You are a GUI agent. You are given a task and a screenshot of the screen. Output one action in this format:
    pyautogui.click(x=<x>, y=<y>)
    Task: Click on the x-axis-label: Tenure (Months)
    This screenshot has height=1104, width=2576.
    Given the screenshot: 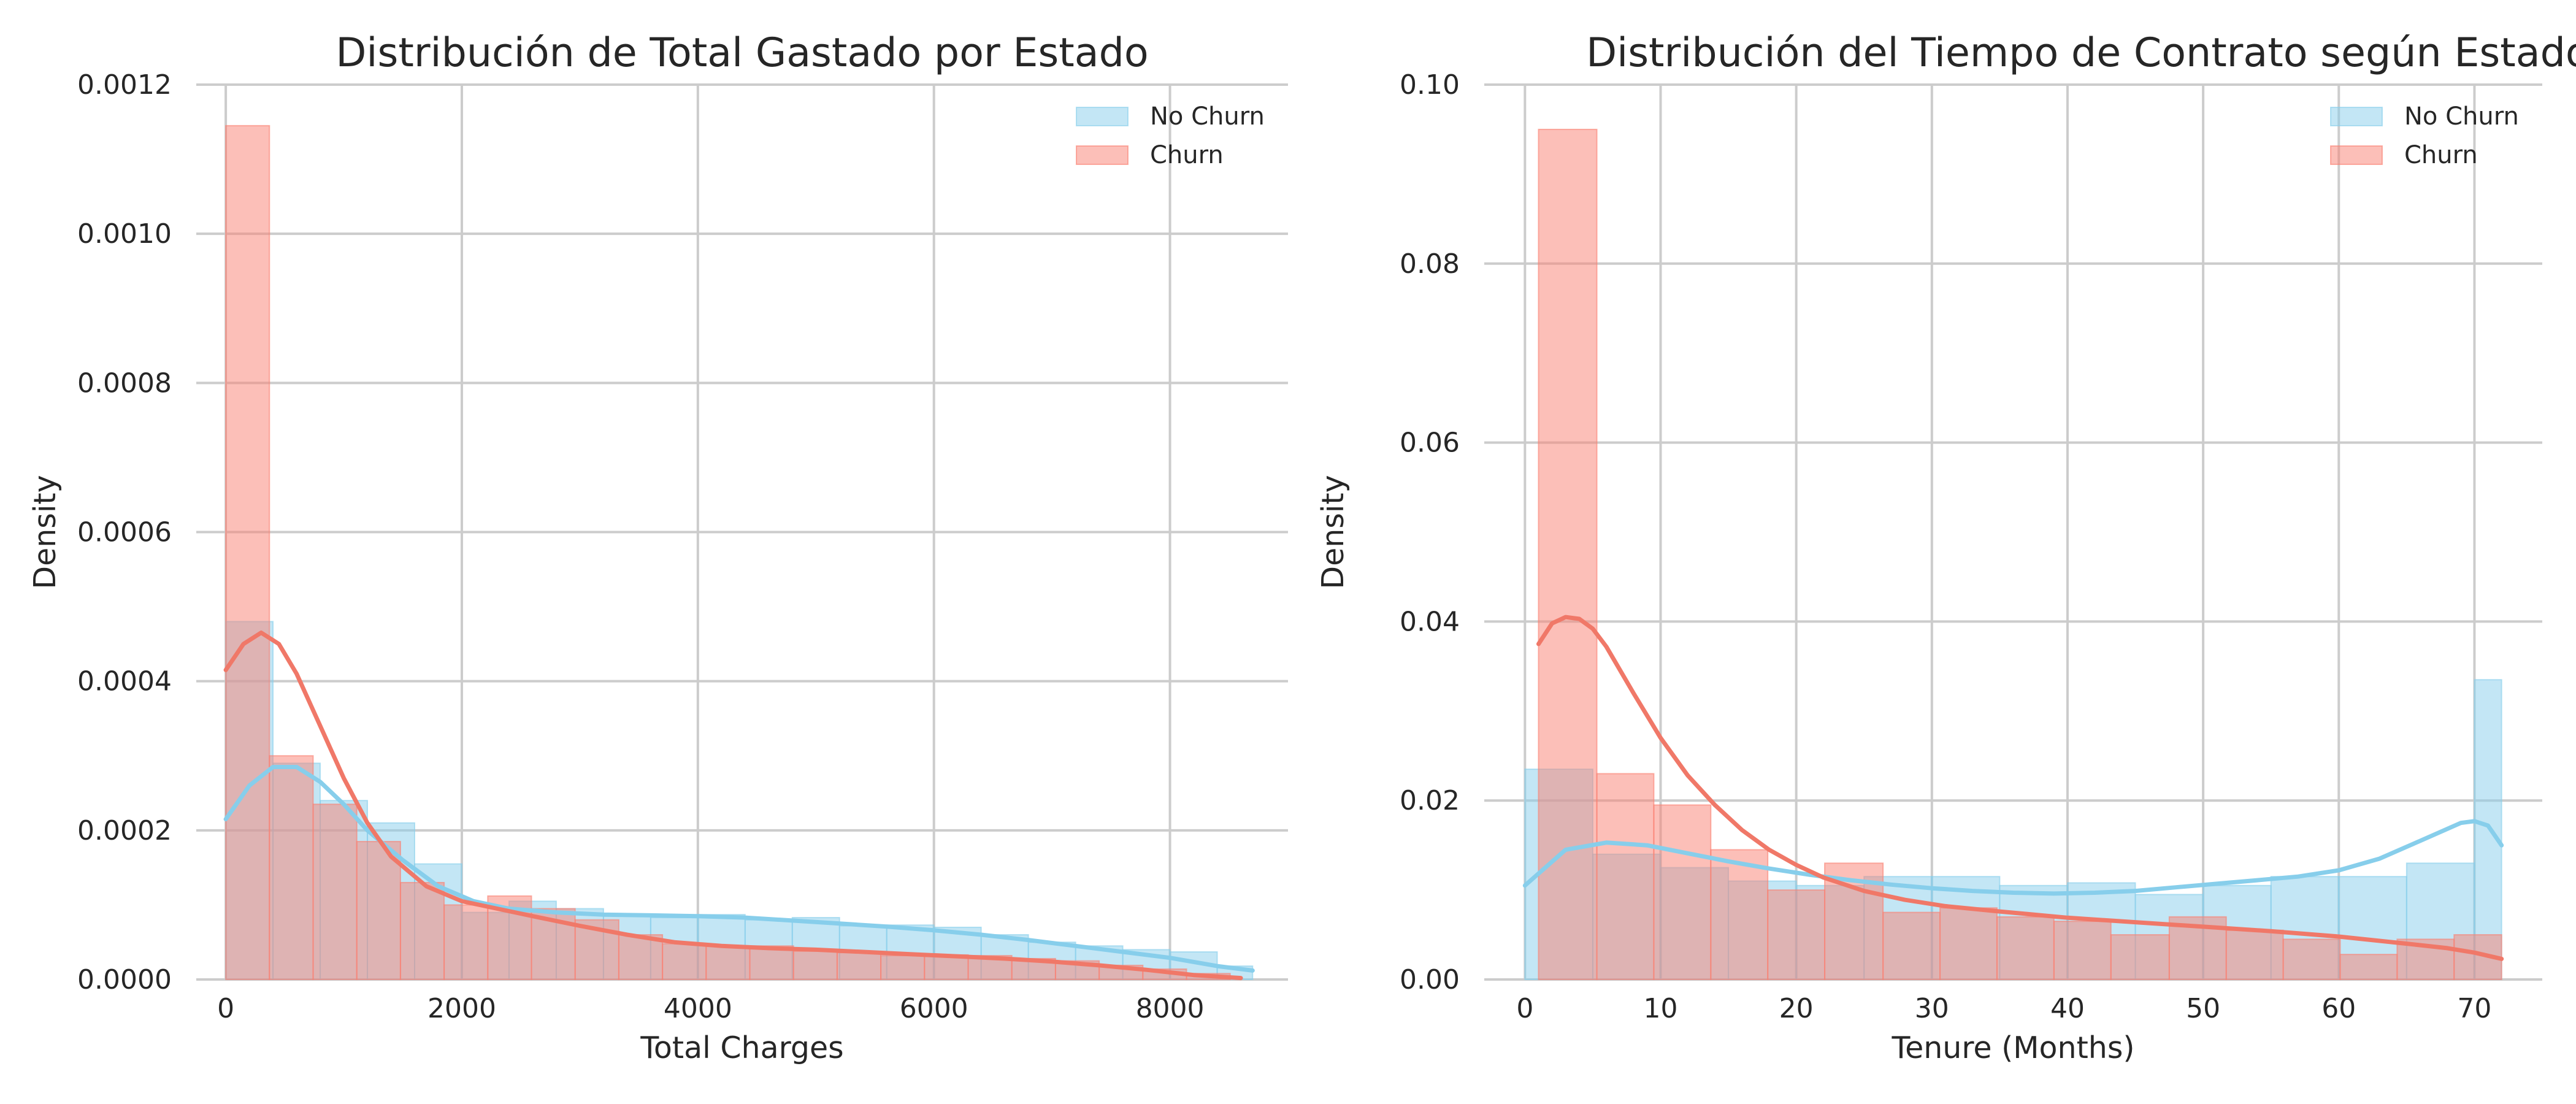 What is the action you would take?
    pyautogui.click(x=2013, y=1047)
    